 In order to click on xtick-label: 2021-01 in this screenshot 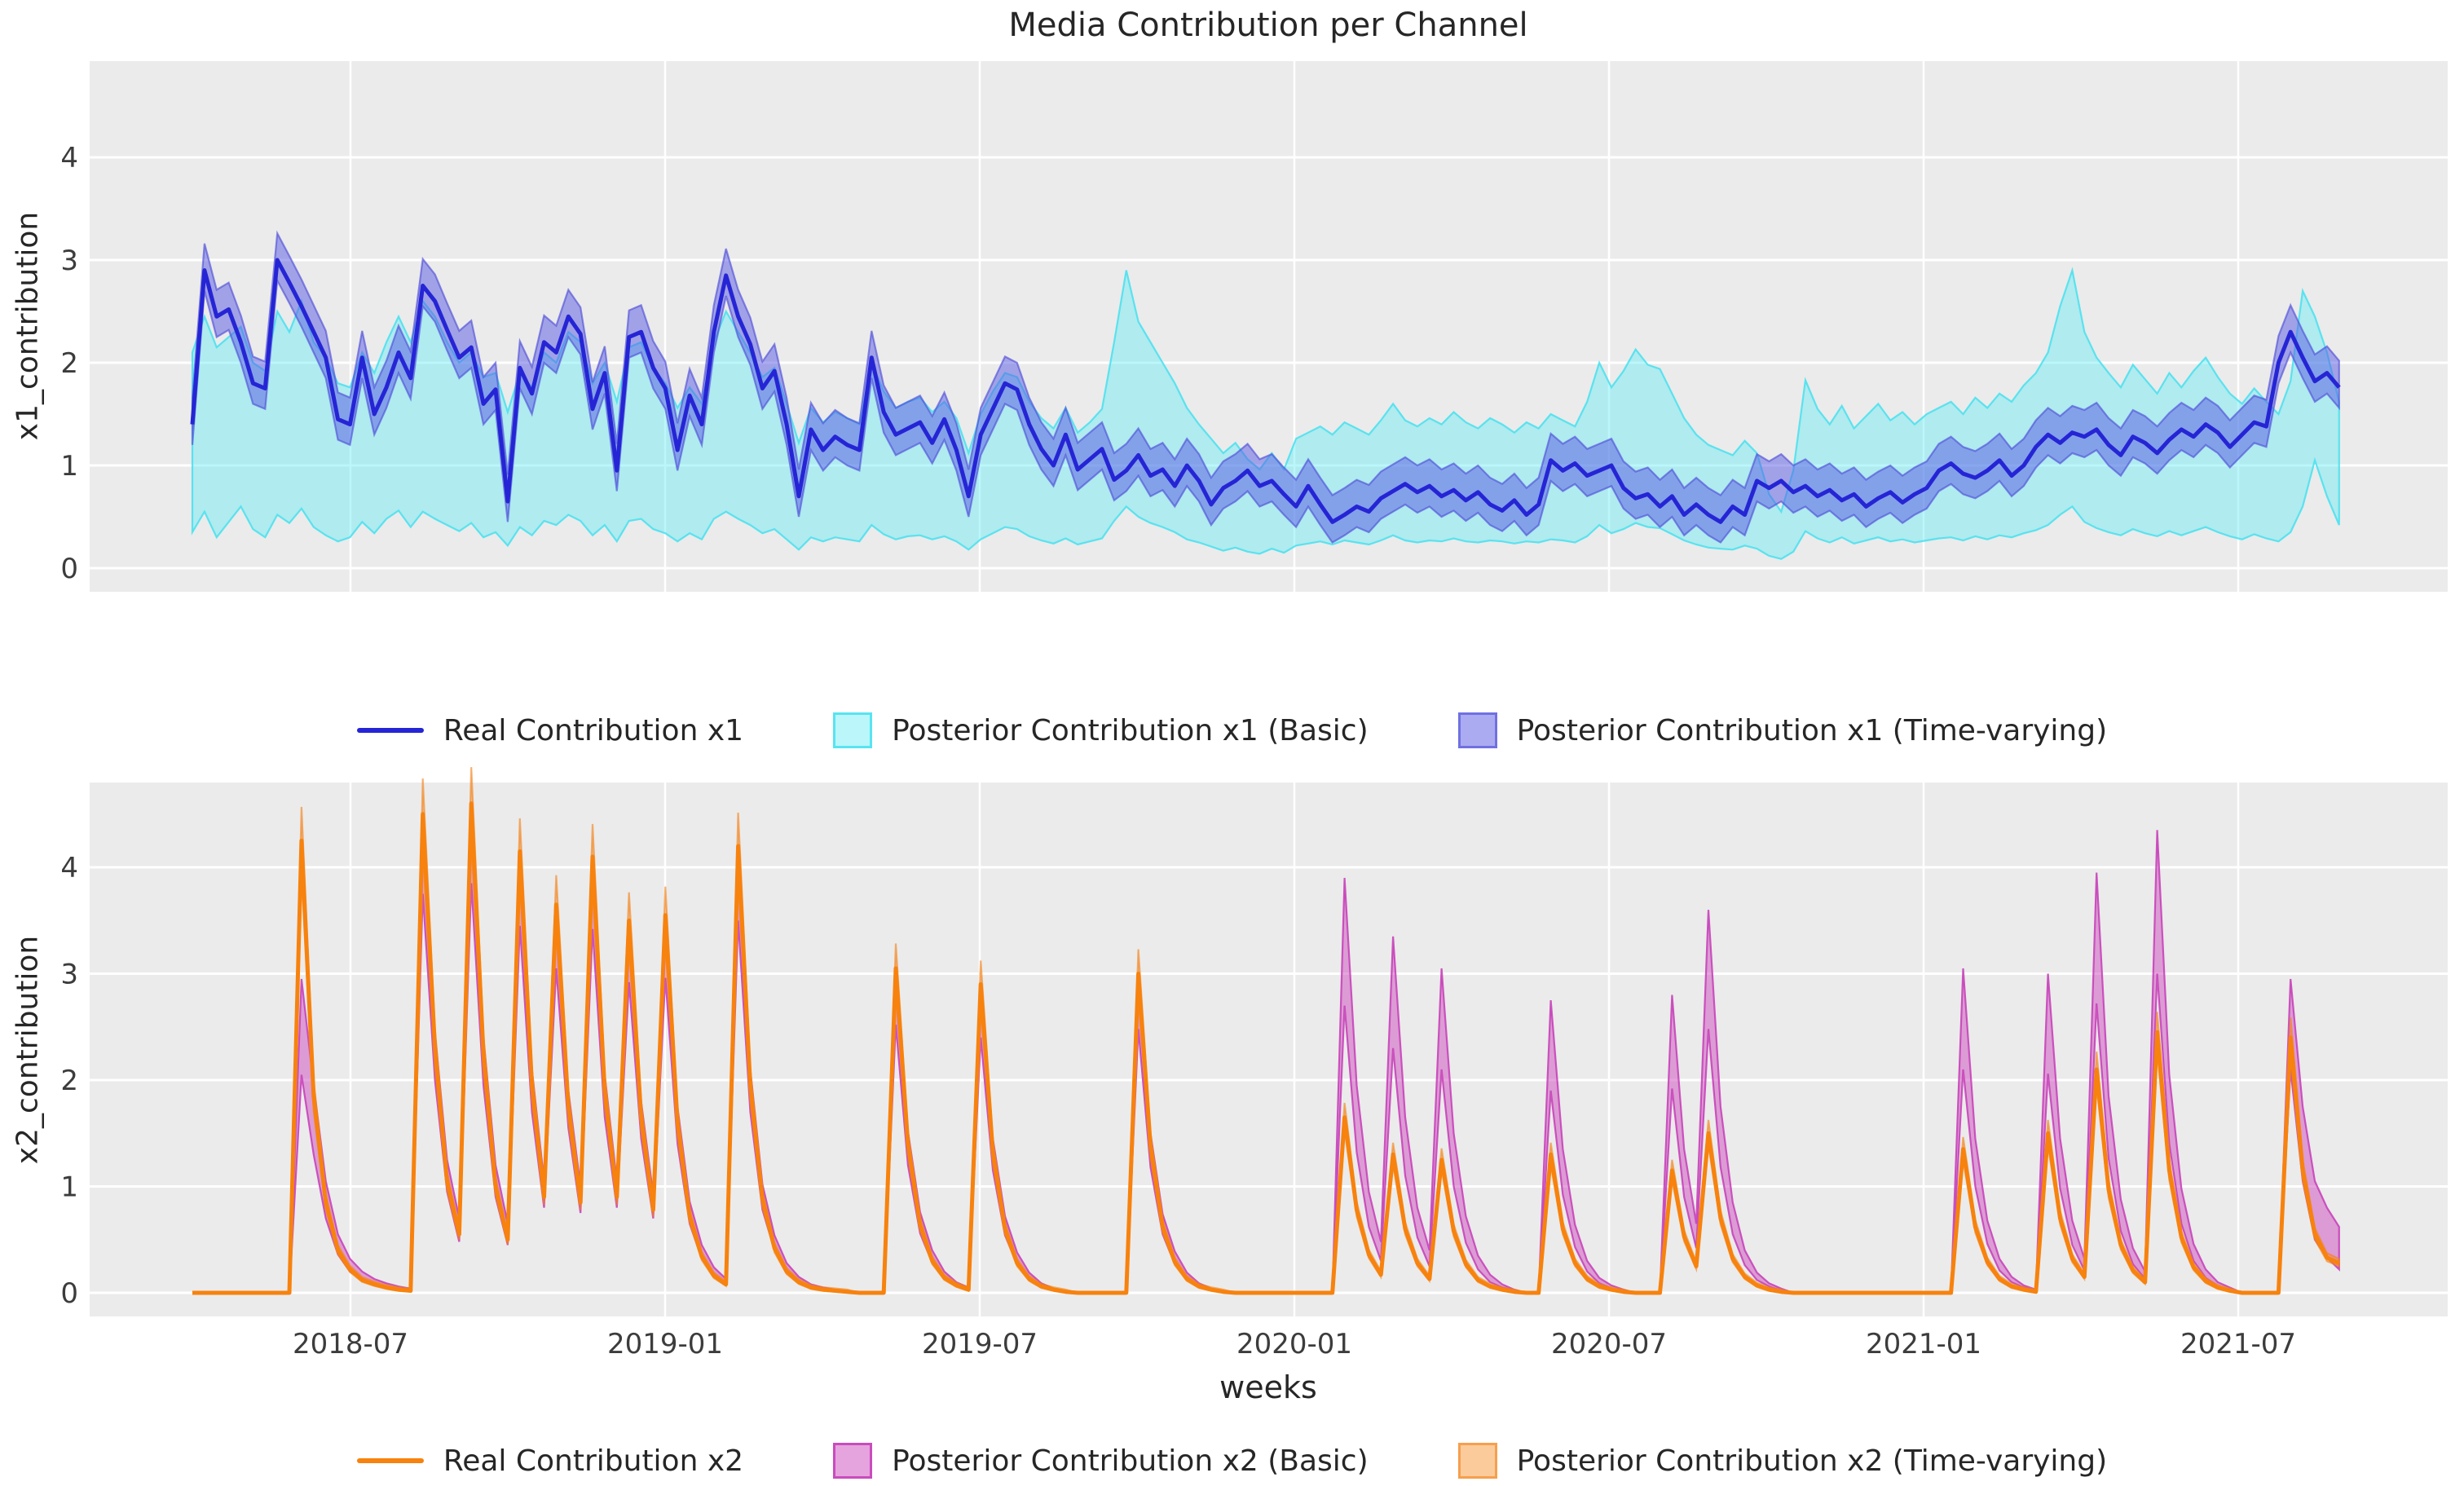, I will do `click(1923, 1344)`.